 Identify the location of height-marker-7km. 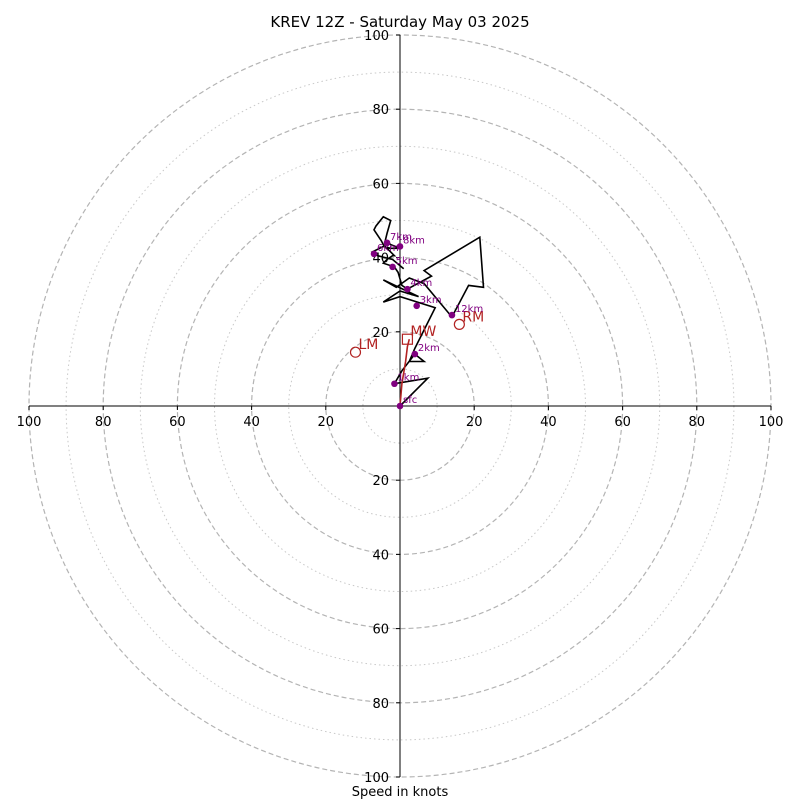
(387, 243).